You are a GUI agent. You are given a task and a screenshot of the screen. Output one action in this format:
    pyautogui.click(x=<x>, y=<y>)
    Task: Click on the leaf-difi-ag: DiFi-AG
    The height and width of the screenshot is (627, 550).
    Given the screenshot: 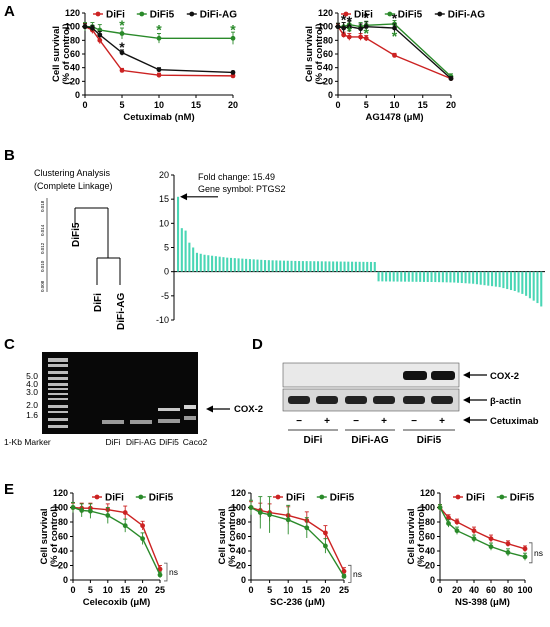 What is the action you would take?
    pyautogui.click(x=121, y=311)
    